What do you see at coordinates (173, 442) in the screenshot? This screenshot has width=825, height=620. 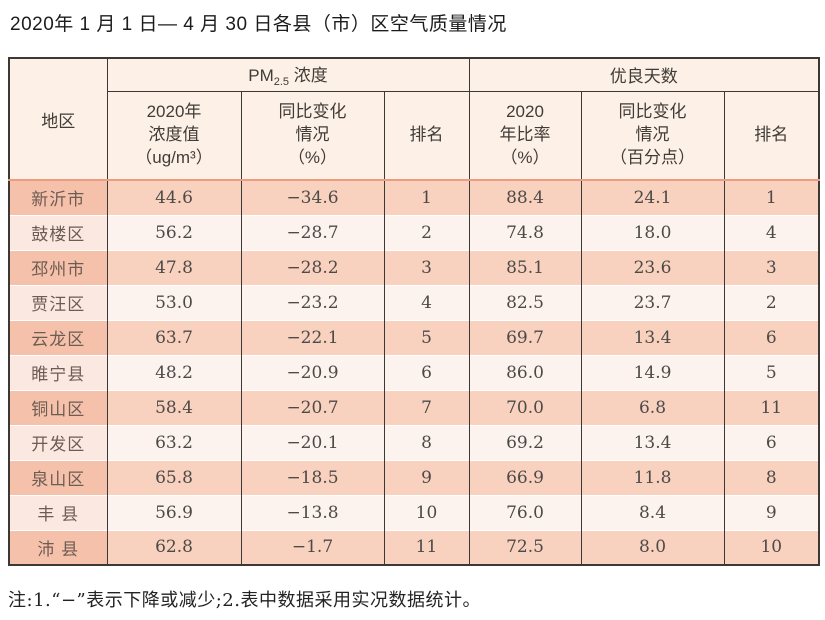 I see `cell-pm-value: 63.2` at bounding box center [173, 442].